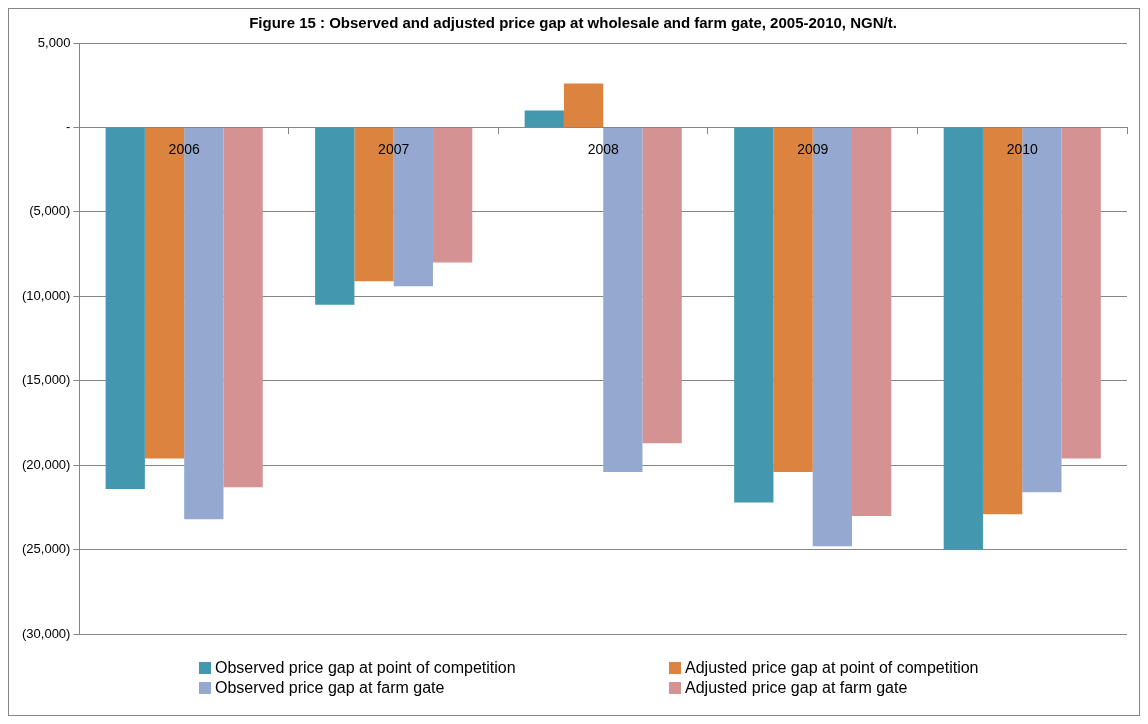  Describe the element at coordinates (68, 127) in the screenshot. I see `y-tick-label: -` at that location.